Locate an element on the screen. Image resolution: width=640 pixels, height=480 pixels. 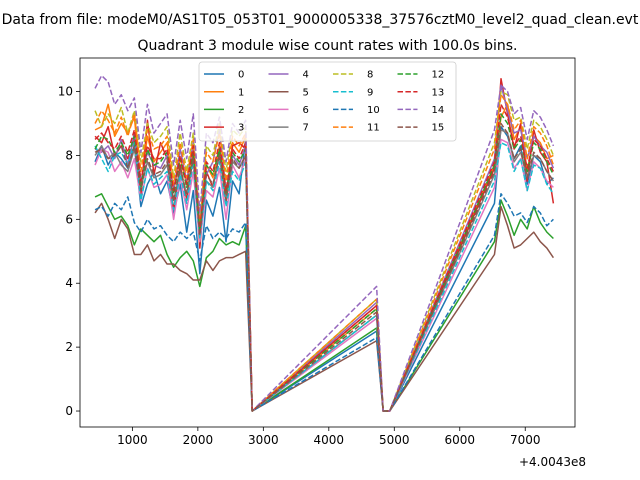
legend-label-6: 6 is located at coordinates (306, 110).